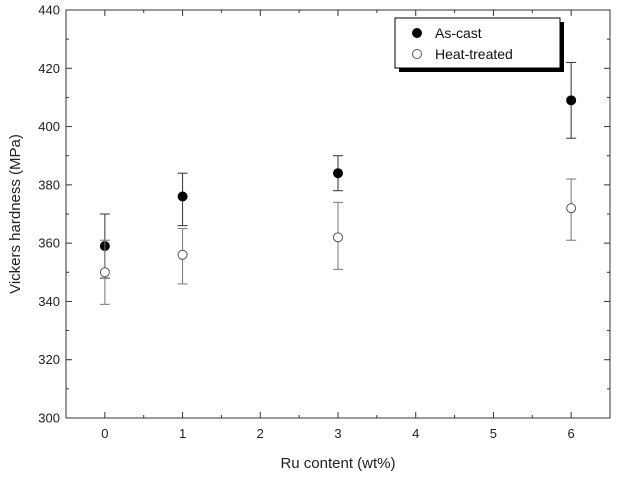 This screenshot has width=617, height=477. What do you see at coordinates (474, 54) in the screenshot?
I see `legend-label: Heat-treated` at bounding box center [474, 54].